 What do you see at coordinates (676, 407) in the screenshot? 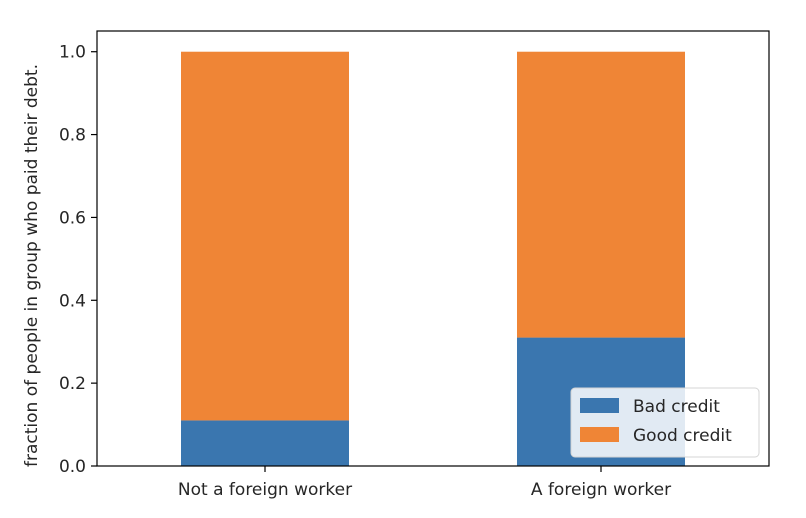
I see `legend-label: Bad credit` at bounding box center [676, 407].